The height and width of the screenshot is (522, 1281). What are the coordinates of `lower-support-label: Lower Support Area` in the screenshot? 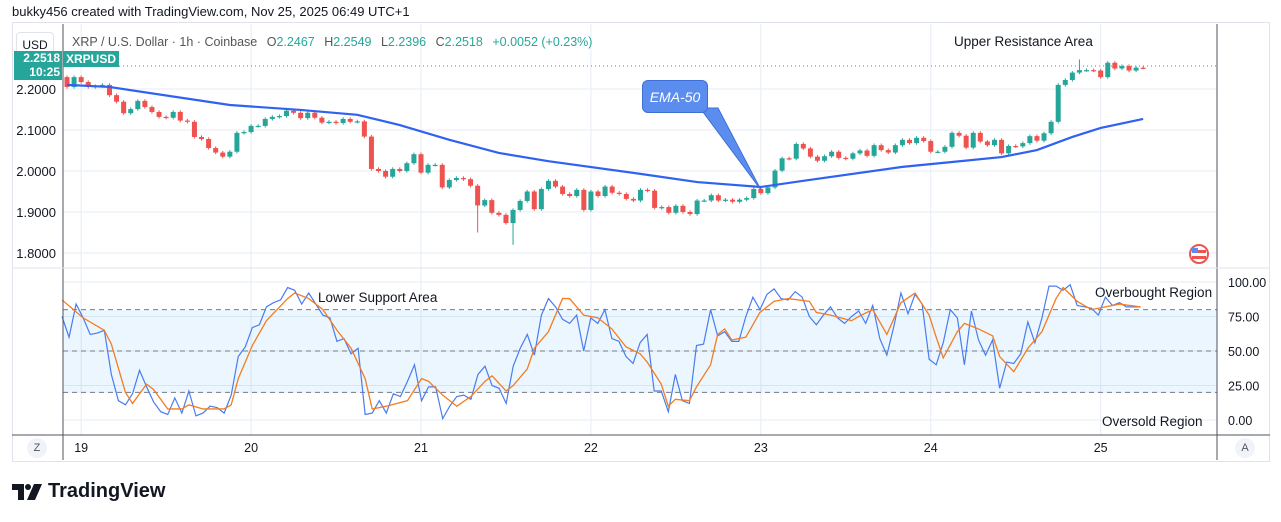 It's located at (378, 297).